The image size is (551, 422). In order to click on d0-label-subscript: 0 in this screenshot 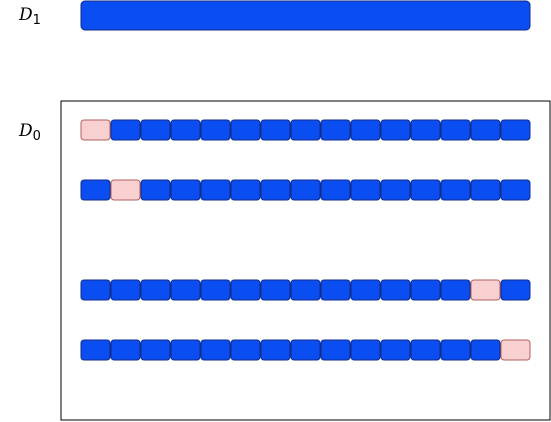, I will do `click(37, 136)`.